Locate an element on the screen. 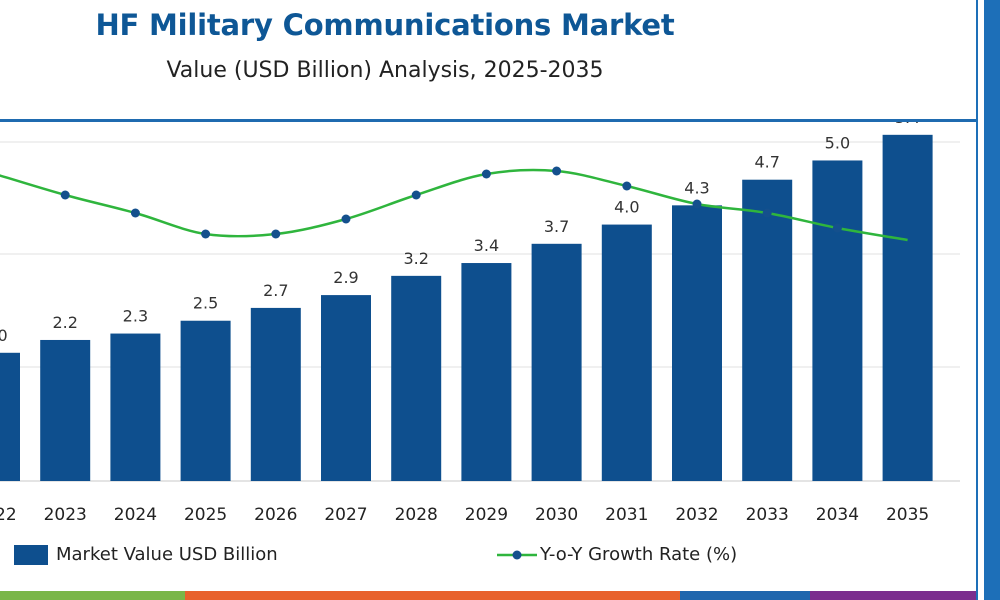 The height and width of the screenshot is (600, 1000). growth-rate-line is located at coordinates (454, 205).